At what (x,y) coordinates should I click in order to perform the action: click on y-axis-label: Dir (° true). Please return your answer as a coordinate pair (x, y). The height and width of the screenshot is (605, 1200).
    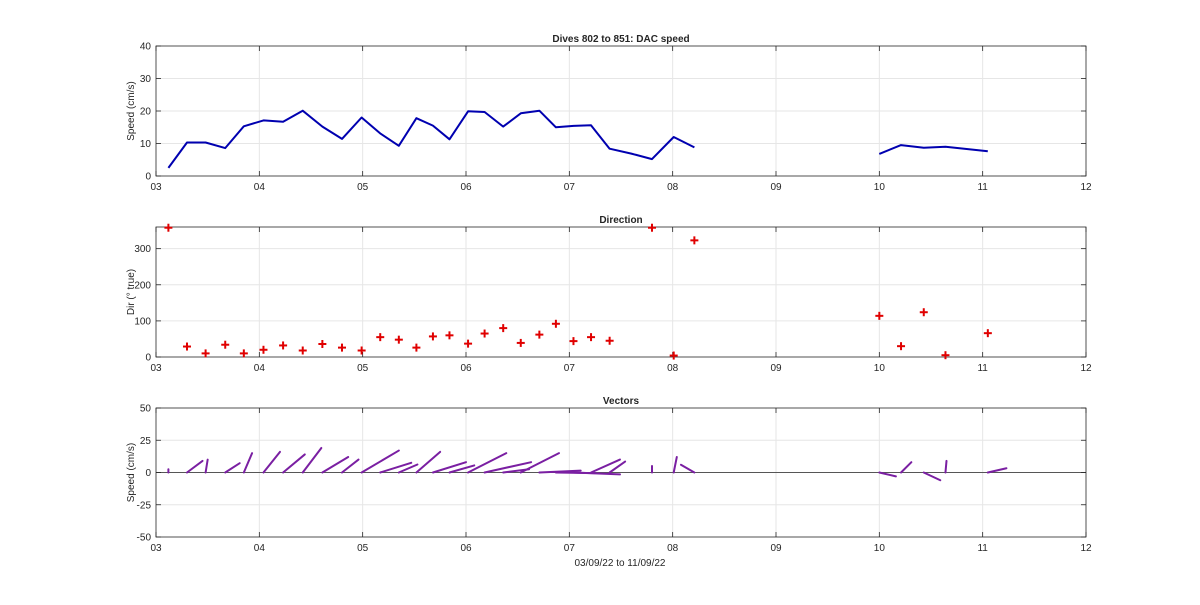
    Looking at the image, I should click on (131, 292).